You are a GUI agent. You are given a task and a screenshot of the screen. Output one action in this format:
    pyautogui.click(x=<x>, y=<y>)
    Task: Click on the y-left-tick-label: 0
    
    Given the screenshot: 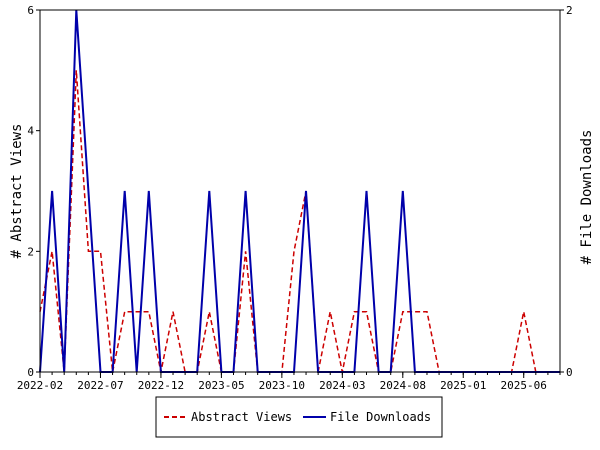 What is the action you would take?
    pyautogui.click(x=30, y=372)
    